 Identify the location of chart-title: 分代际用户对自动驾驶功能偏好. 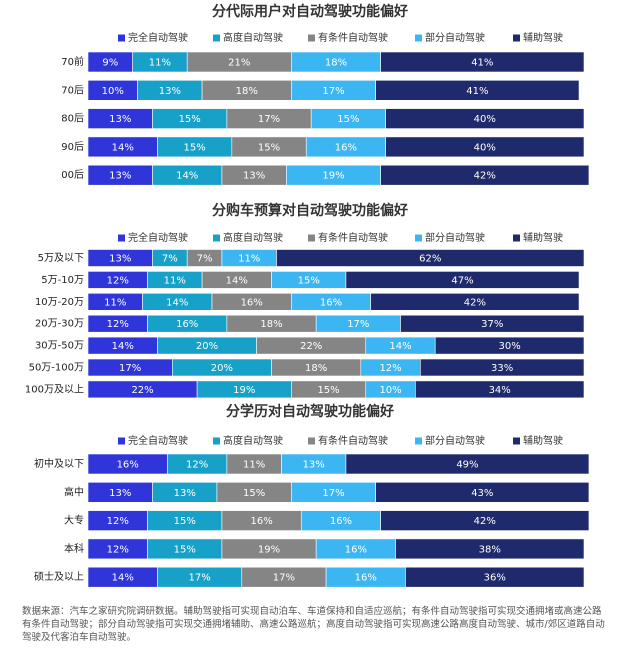
(310, 11).